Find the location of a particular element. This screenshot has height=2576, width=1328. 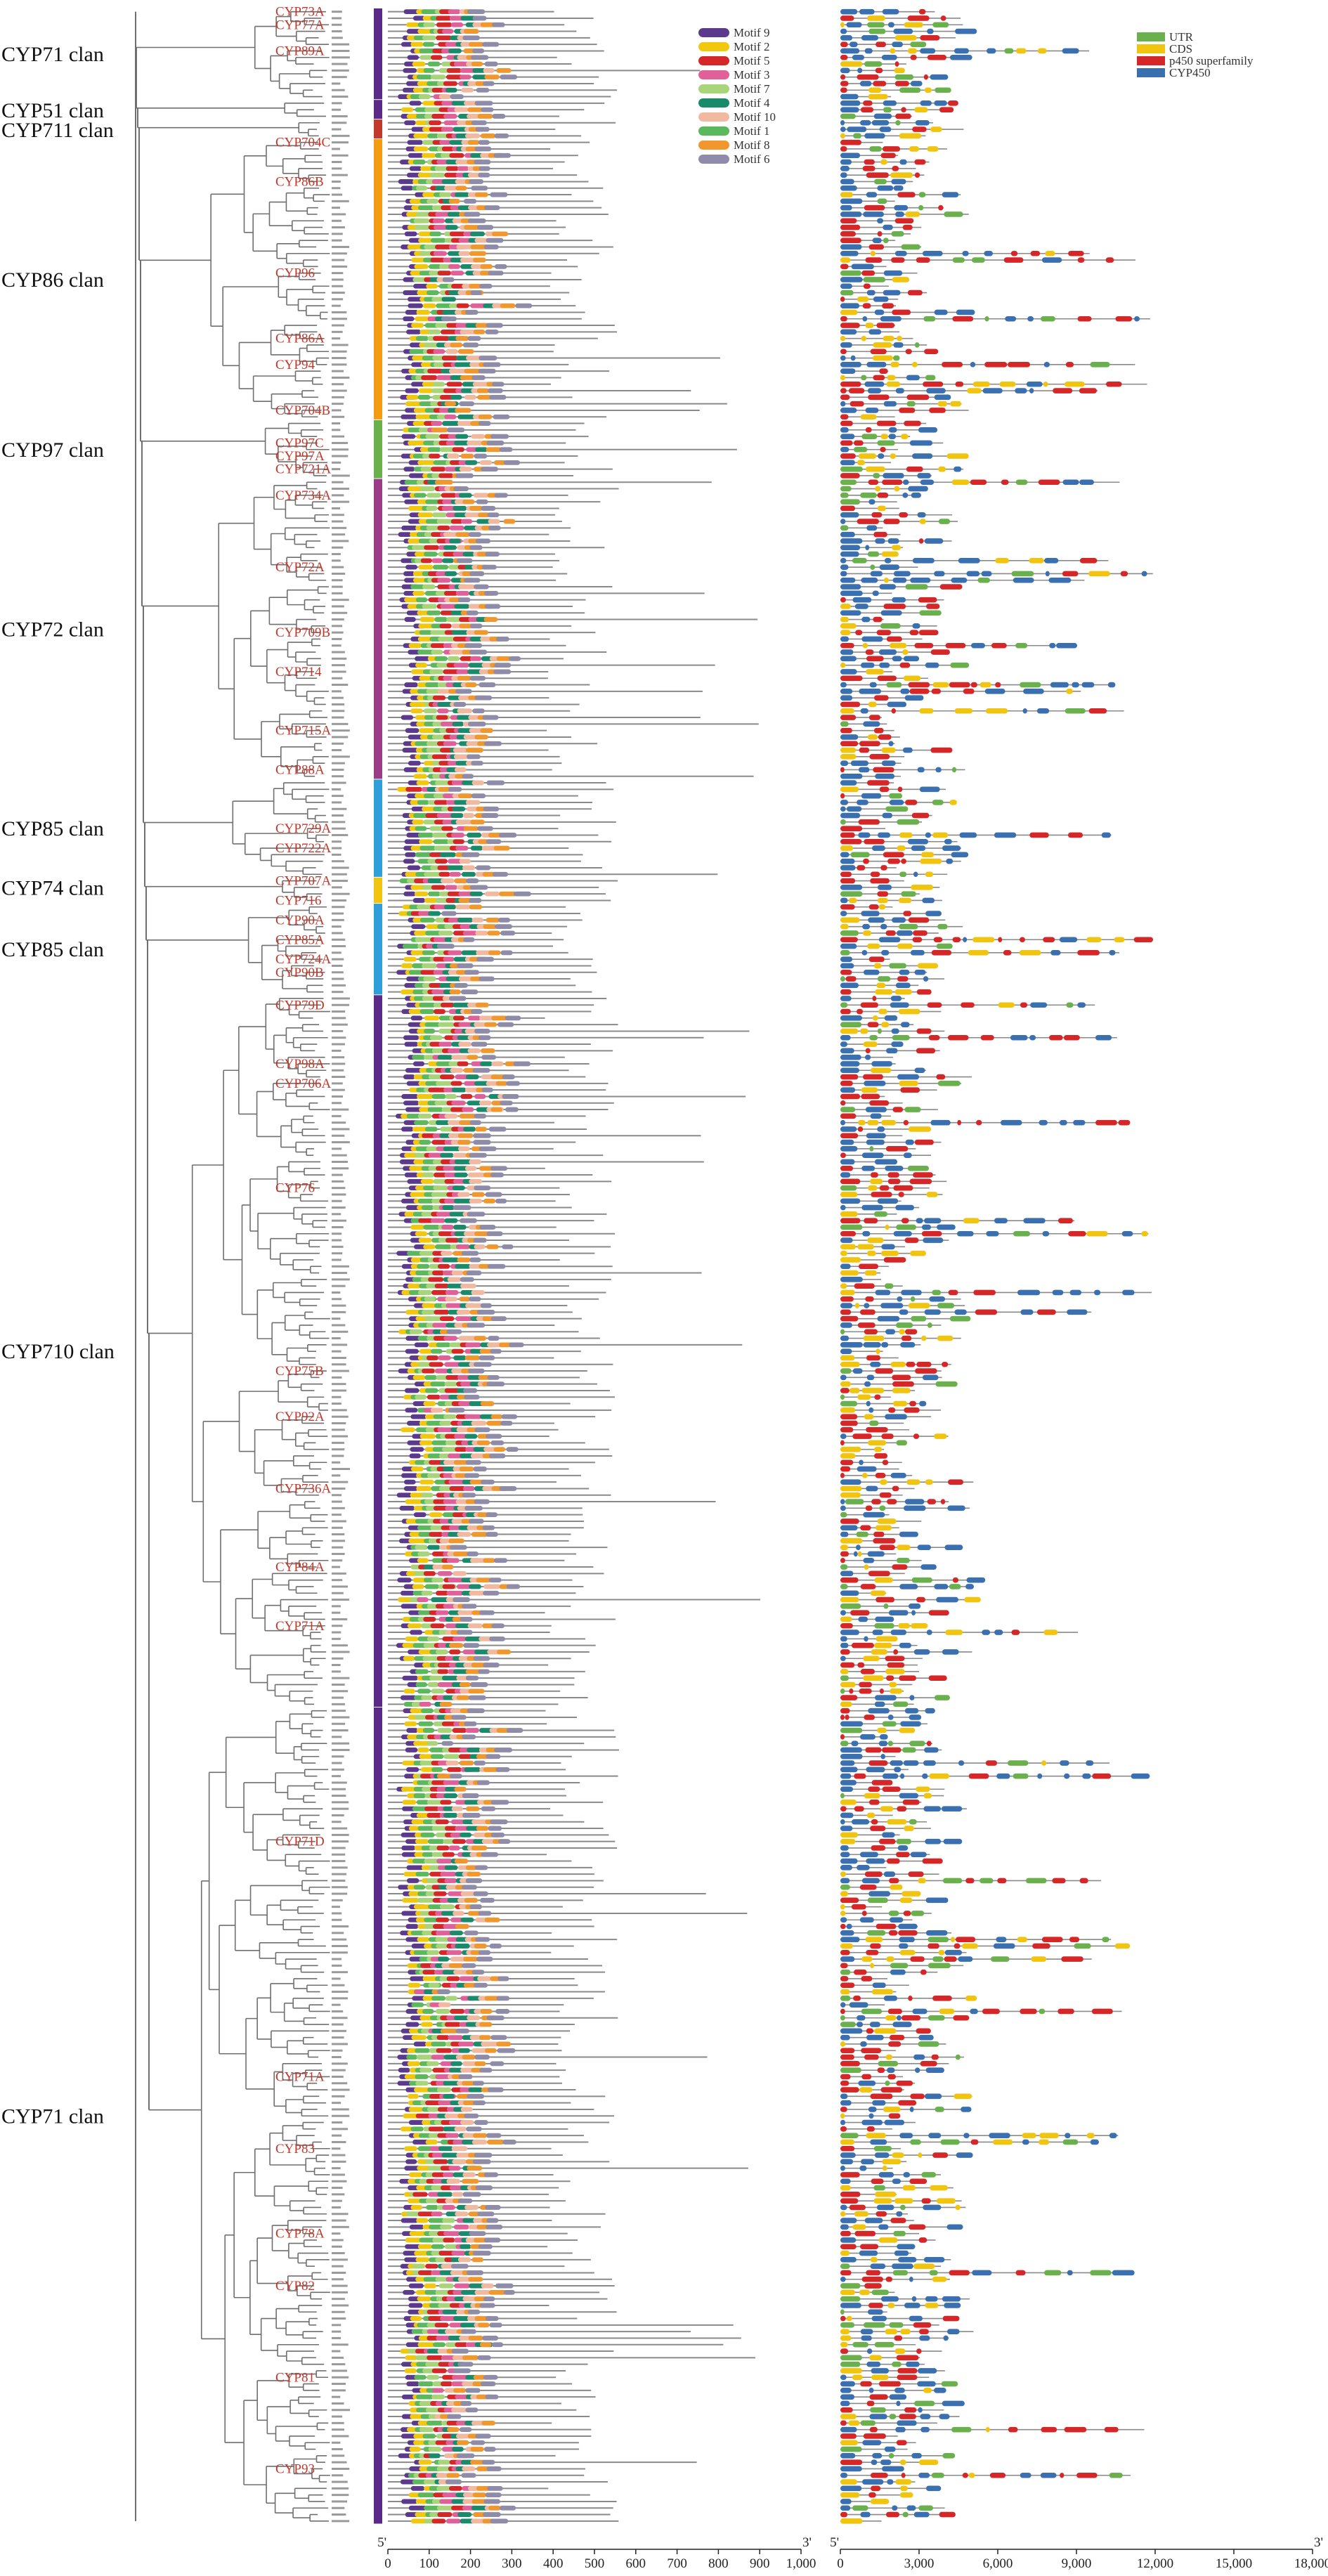

family-label: CYP706A is located at coordinates (303, 1083).